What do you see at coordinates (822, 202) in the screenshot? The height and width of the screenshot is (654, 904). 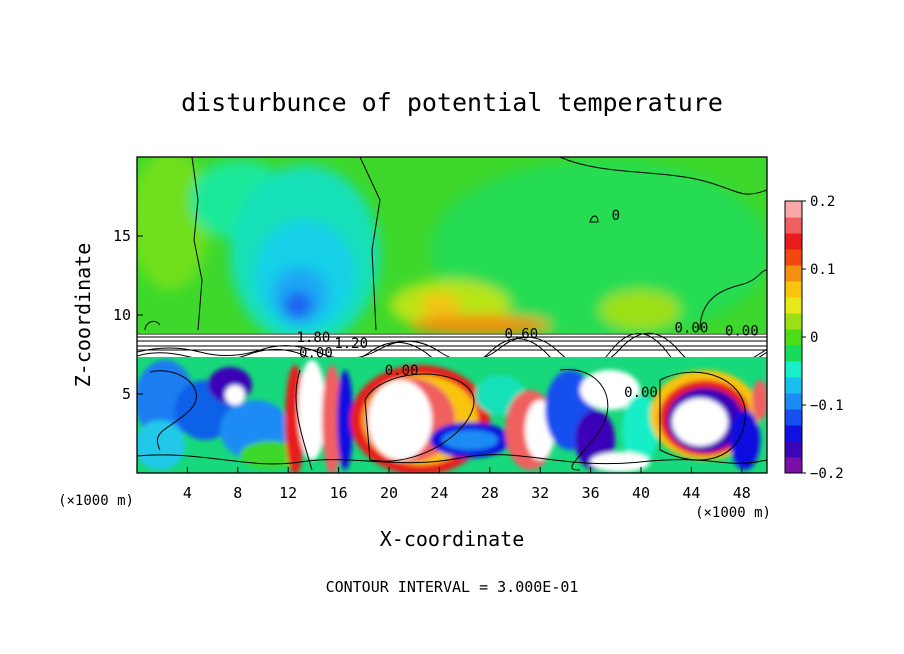 I see `colorbar-tick-label: 0.2` at bounding box center [822, 202].